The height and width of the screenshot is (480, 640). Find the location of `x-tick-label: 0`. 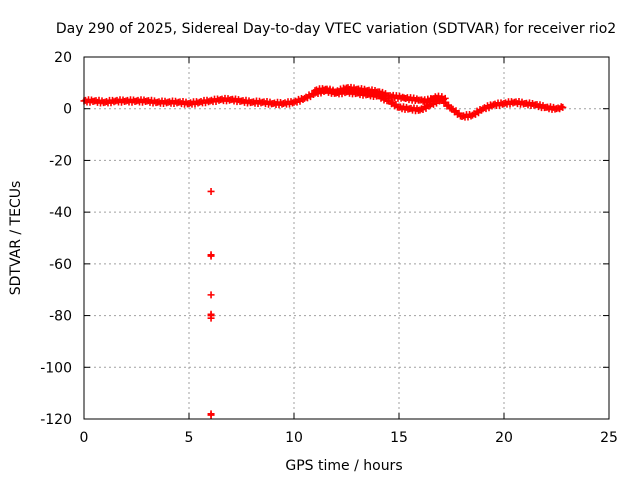

x-tick-label: 0 is located at coordinates (84, 438).